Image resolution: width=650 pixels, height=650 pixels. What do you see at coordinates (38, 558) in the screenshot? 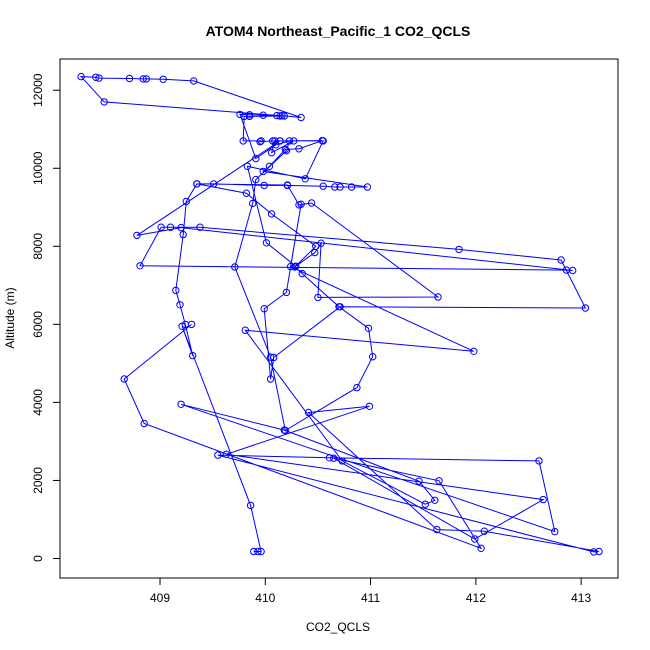
I see `y-tick-label: 0` at bounding box center [38, 558].